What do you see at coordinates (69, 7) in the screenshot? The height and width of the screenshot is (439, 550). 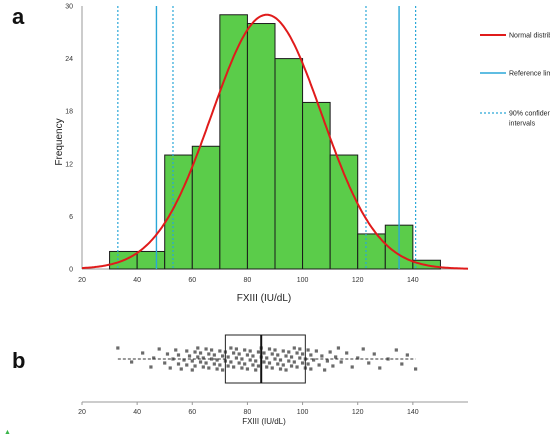 I see `y-tick-label: 30` at bounding box center [69, 7].